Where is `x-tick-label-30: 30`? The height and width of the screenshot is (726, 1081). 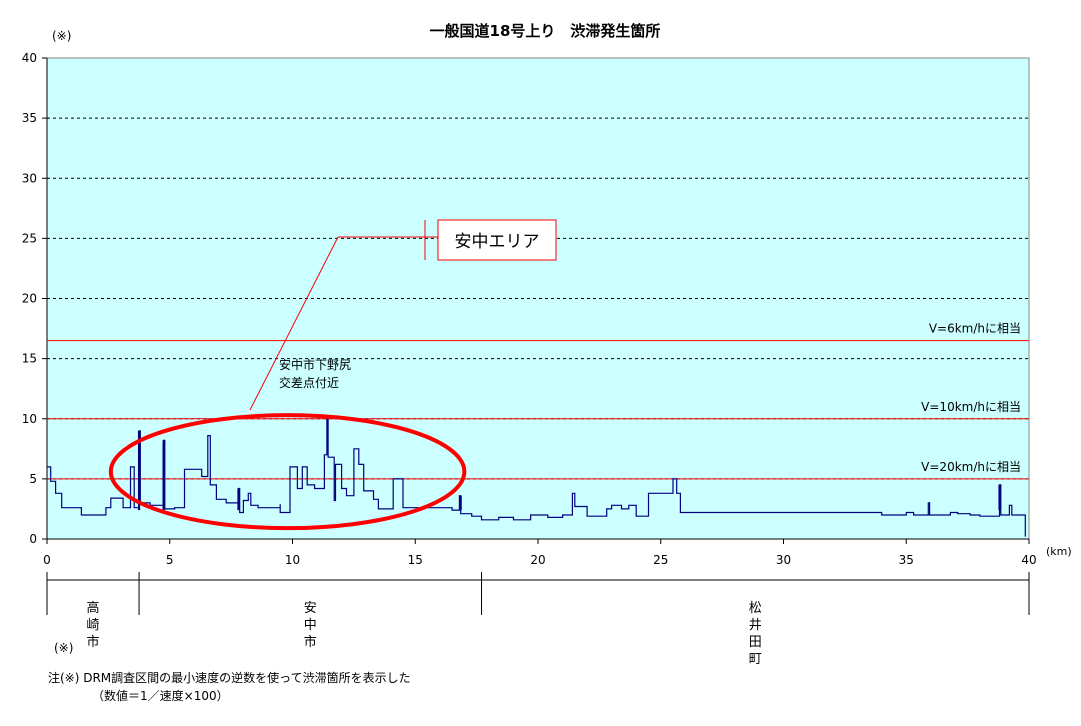 x-tick-label-30: 30 is located at coordinates (783, 560).